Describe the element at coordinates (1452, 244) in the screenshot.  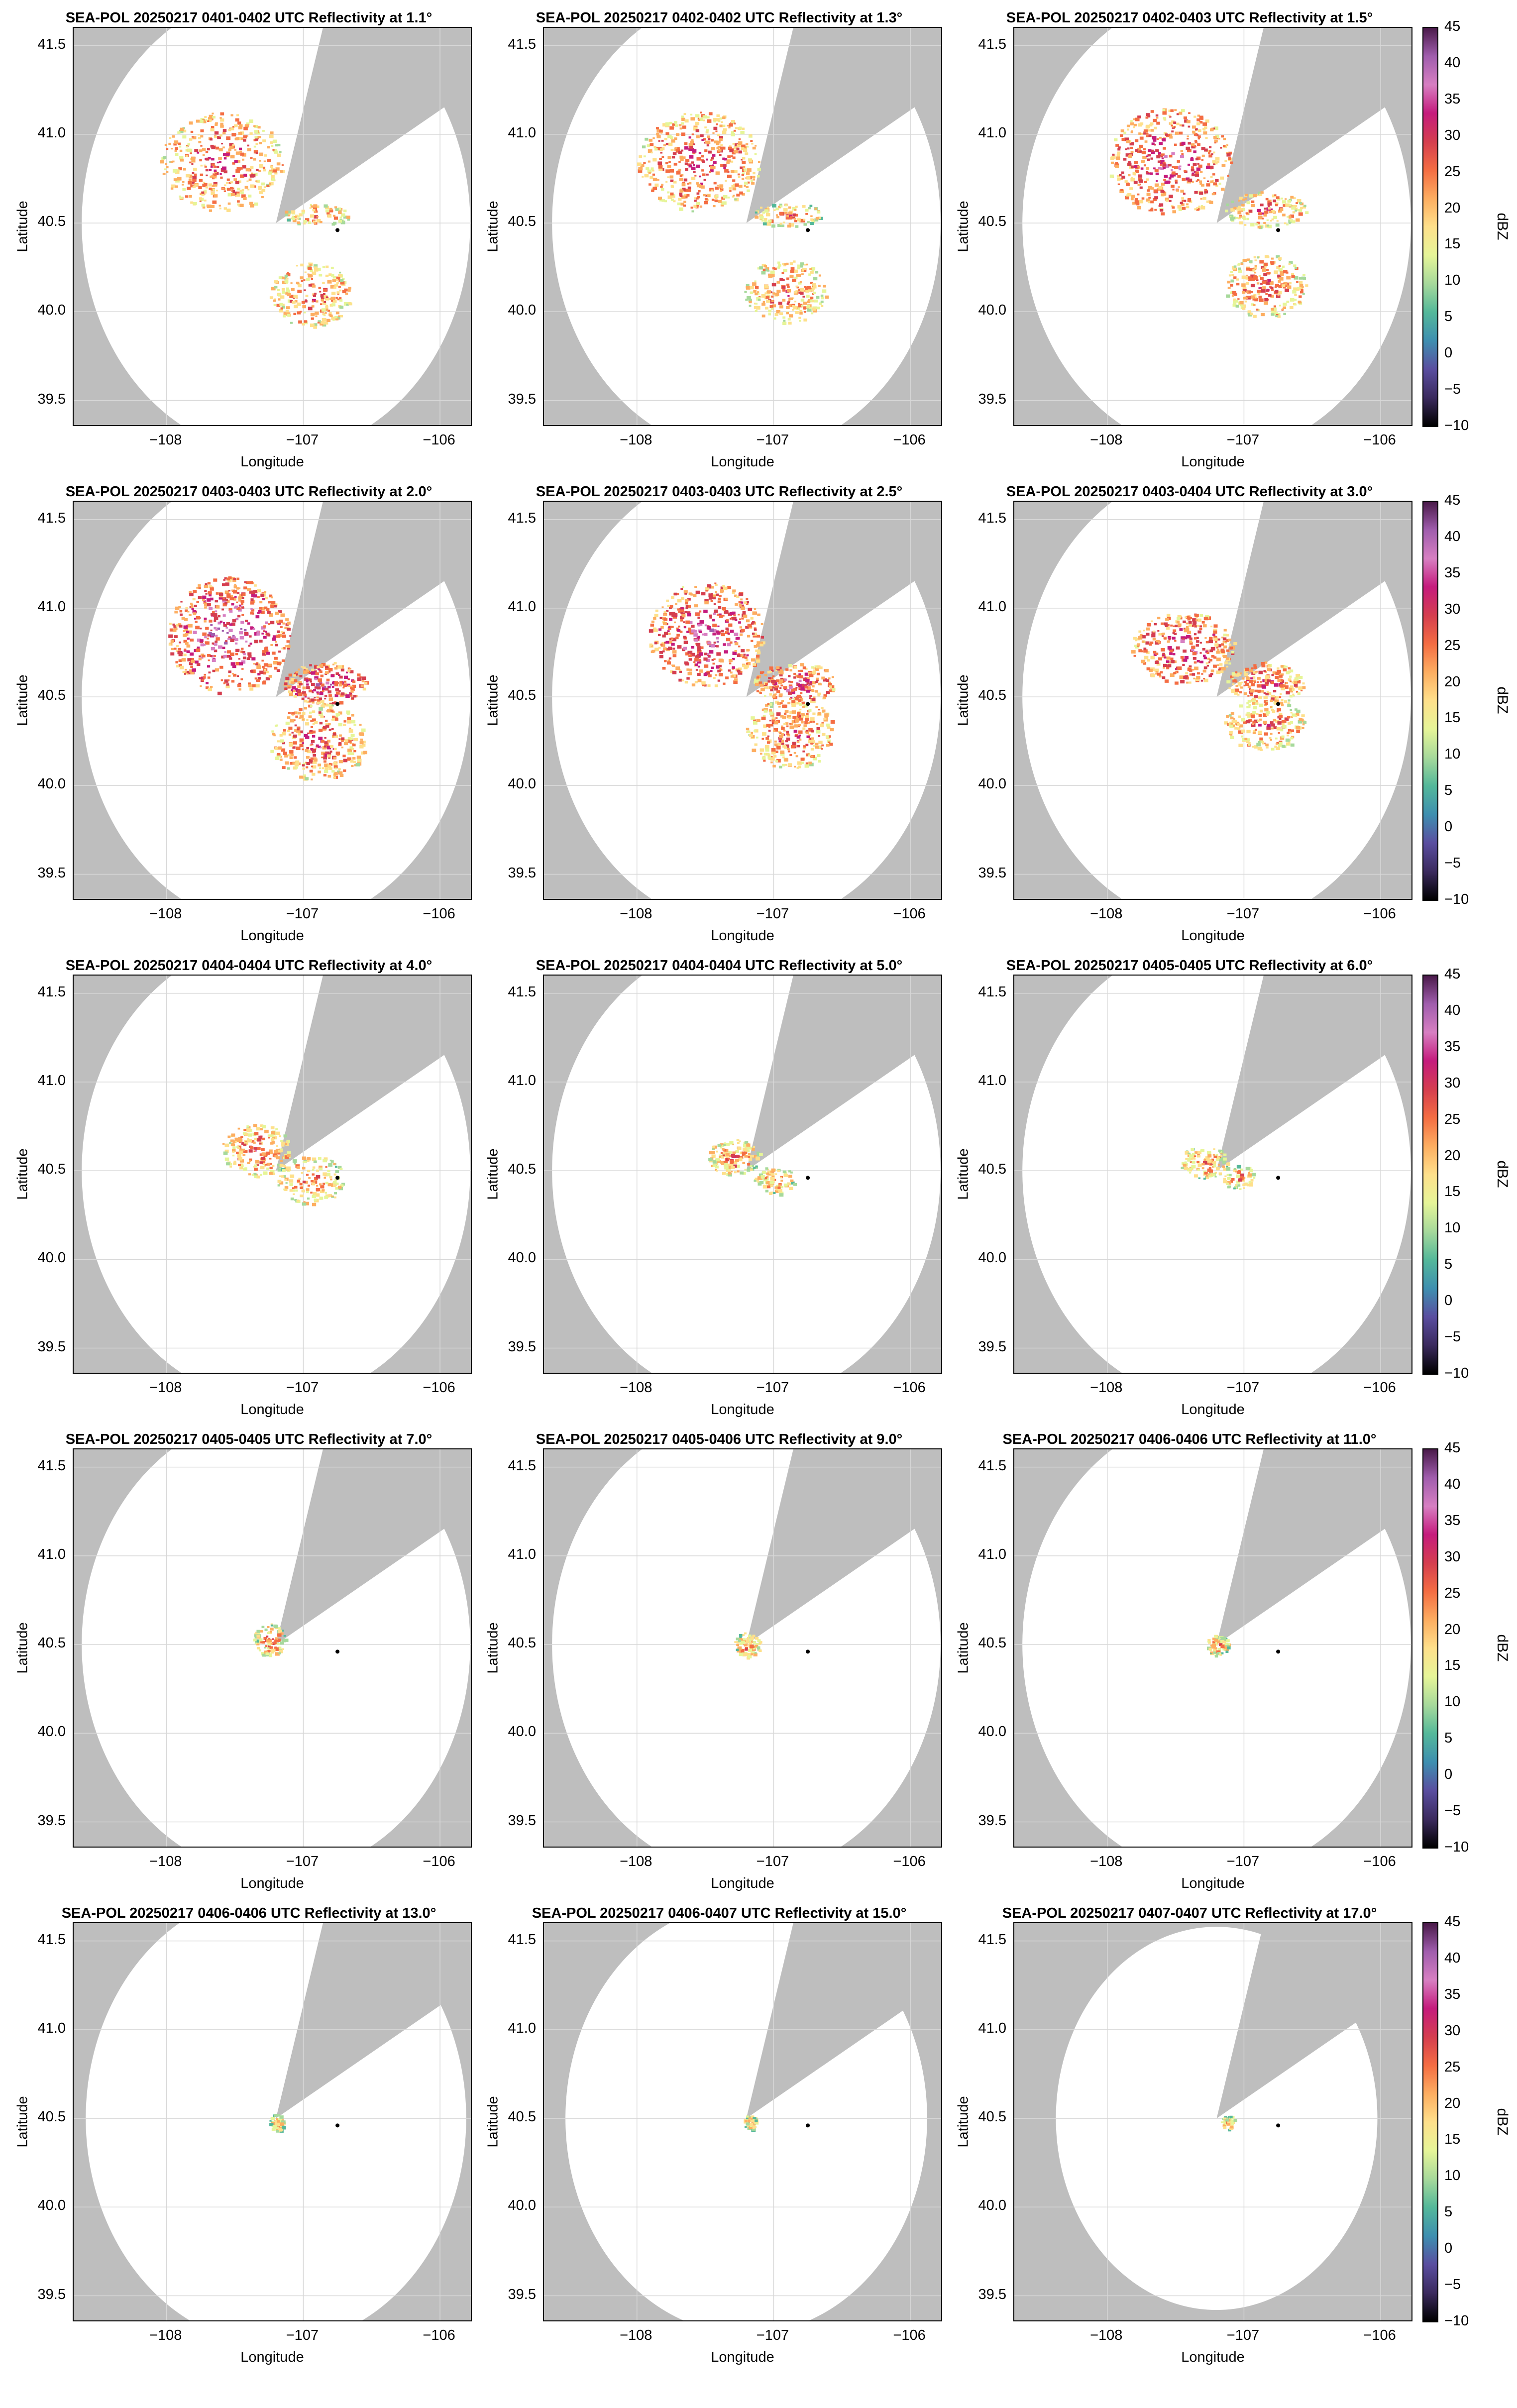
I see `colorbar-tick-label: 15` at that location.